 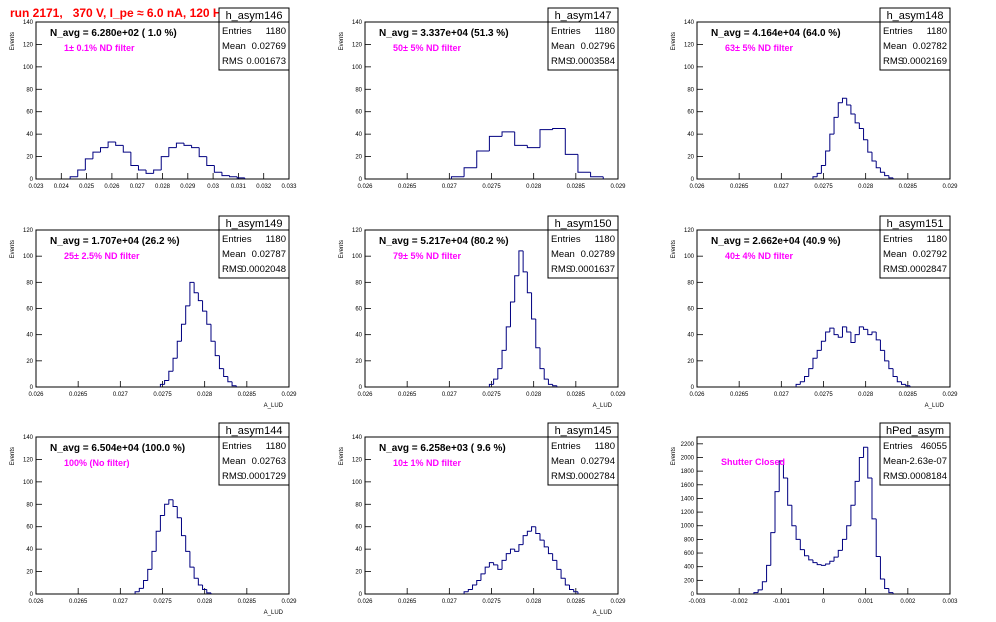 I want to click on filter-annotation: 1± 0.1% ND filter, so click(x=99, y=48).